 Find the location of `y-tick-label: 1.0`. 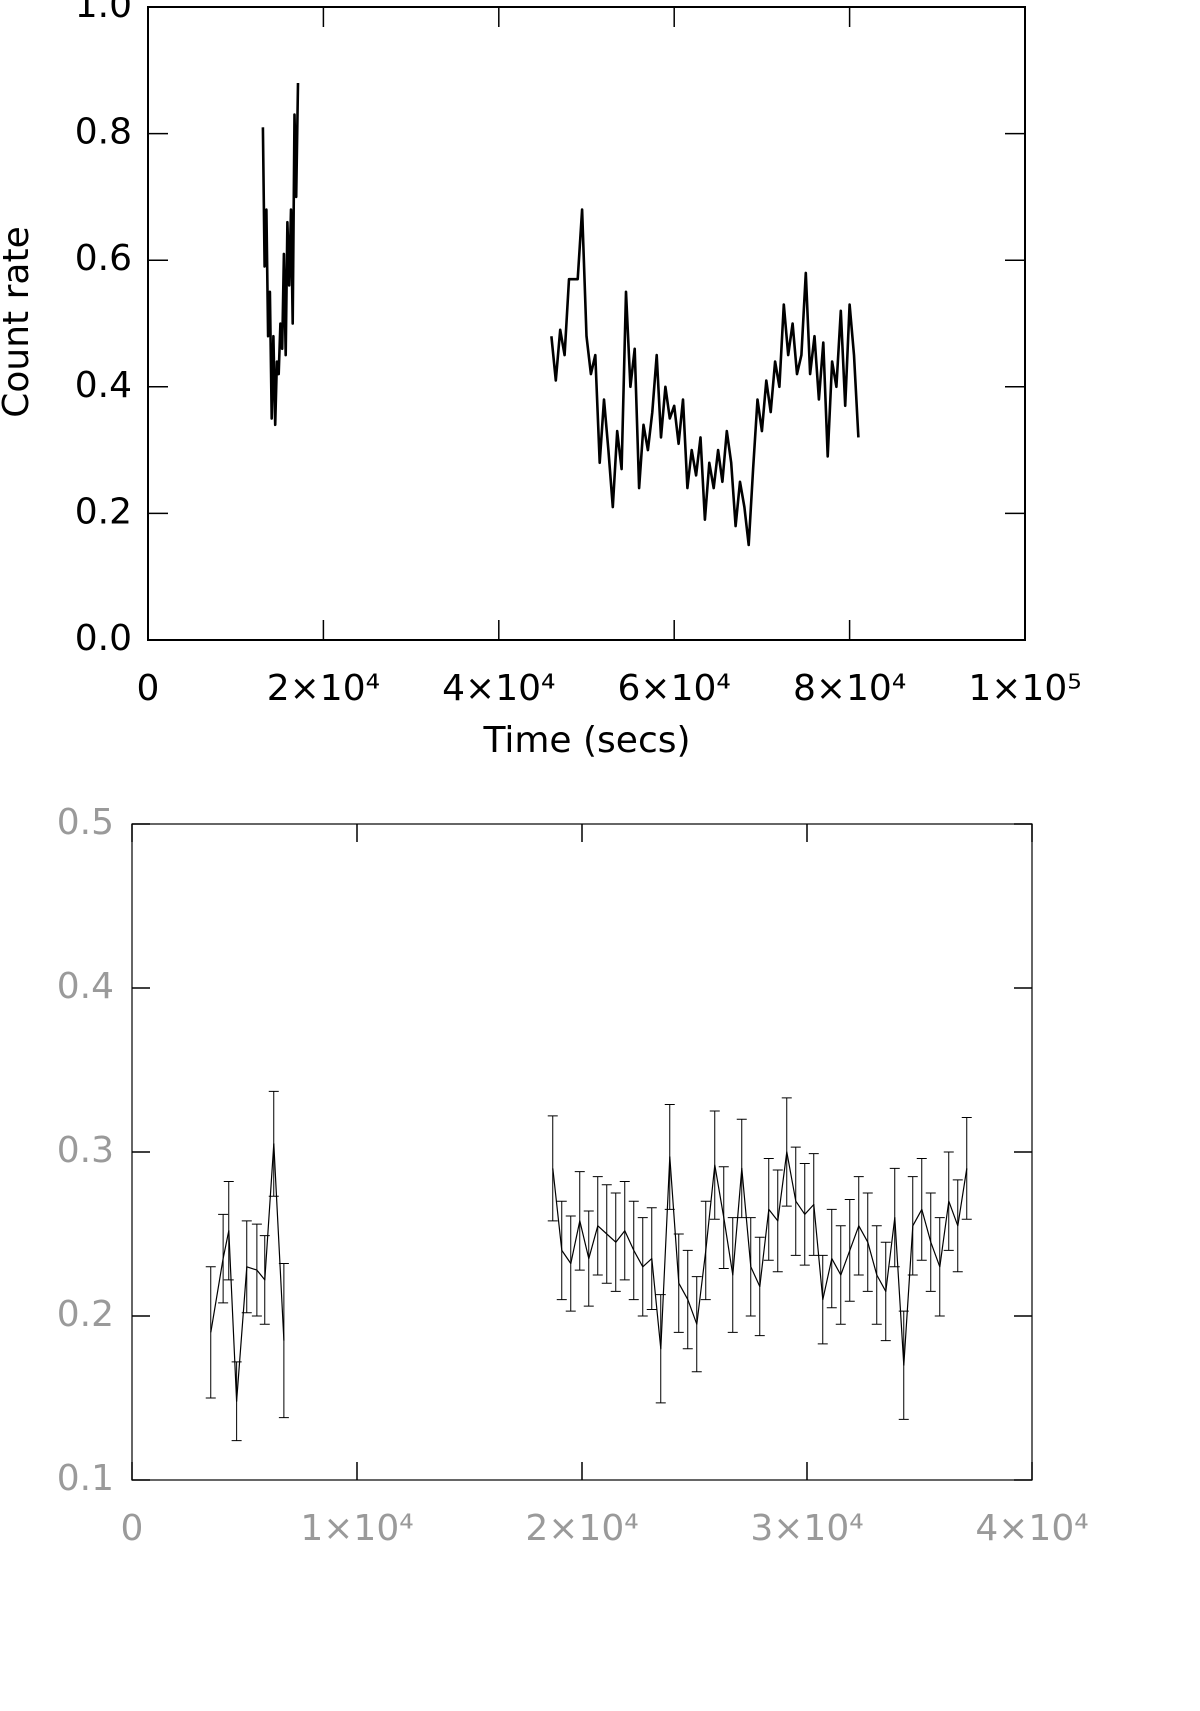

y-tick-label: 1.0 is located at coordinates (103, 13).